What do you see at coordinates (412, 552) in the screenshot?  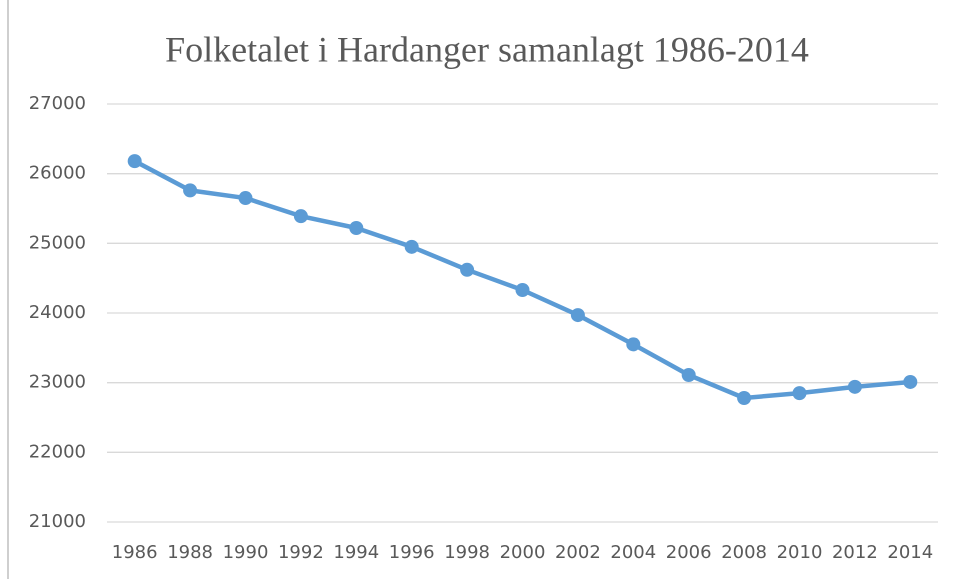 I see `x-tick-label: 1996` at bounding box center [412, 552].